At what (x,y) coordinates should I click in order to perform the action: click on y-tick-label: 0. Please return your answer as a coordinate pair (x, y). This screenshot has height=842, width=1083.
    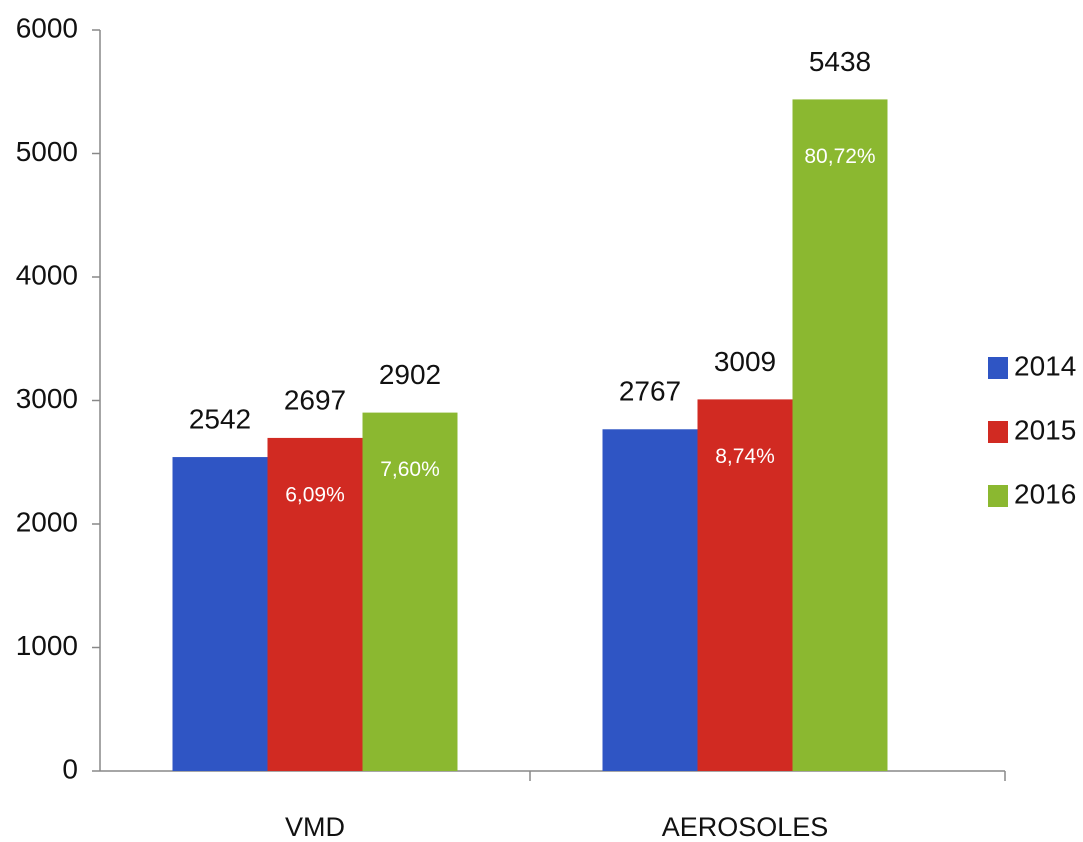
    Looking at the image, I should click on (70, 768).